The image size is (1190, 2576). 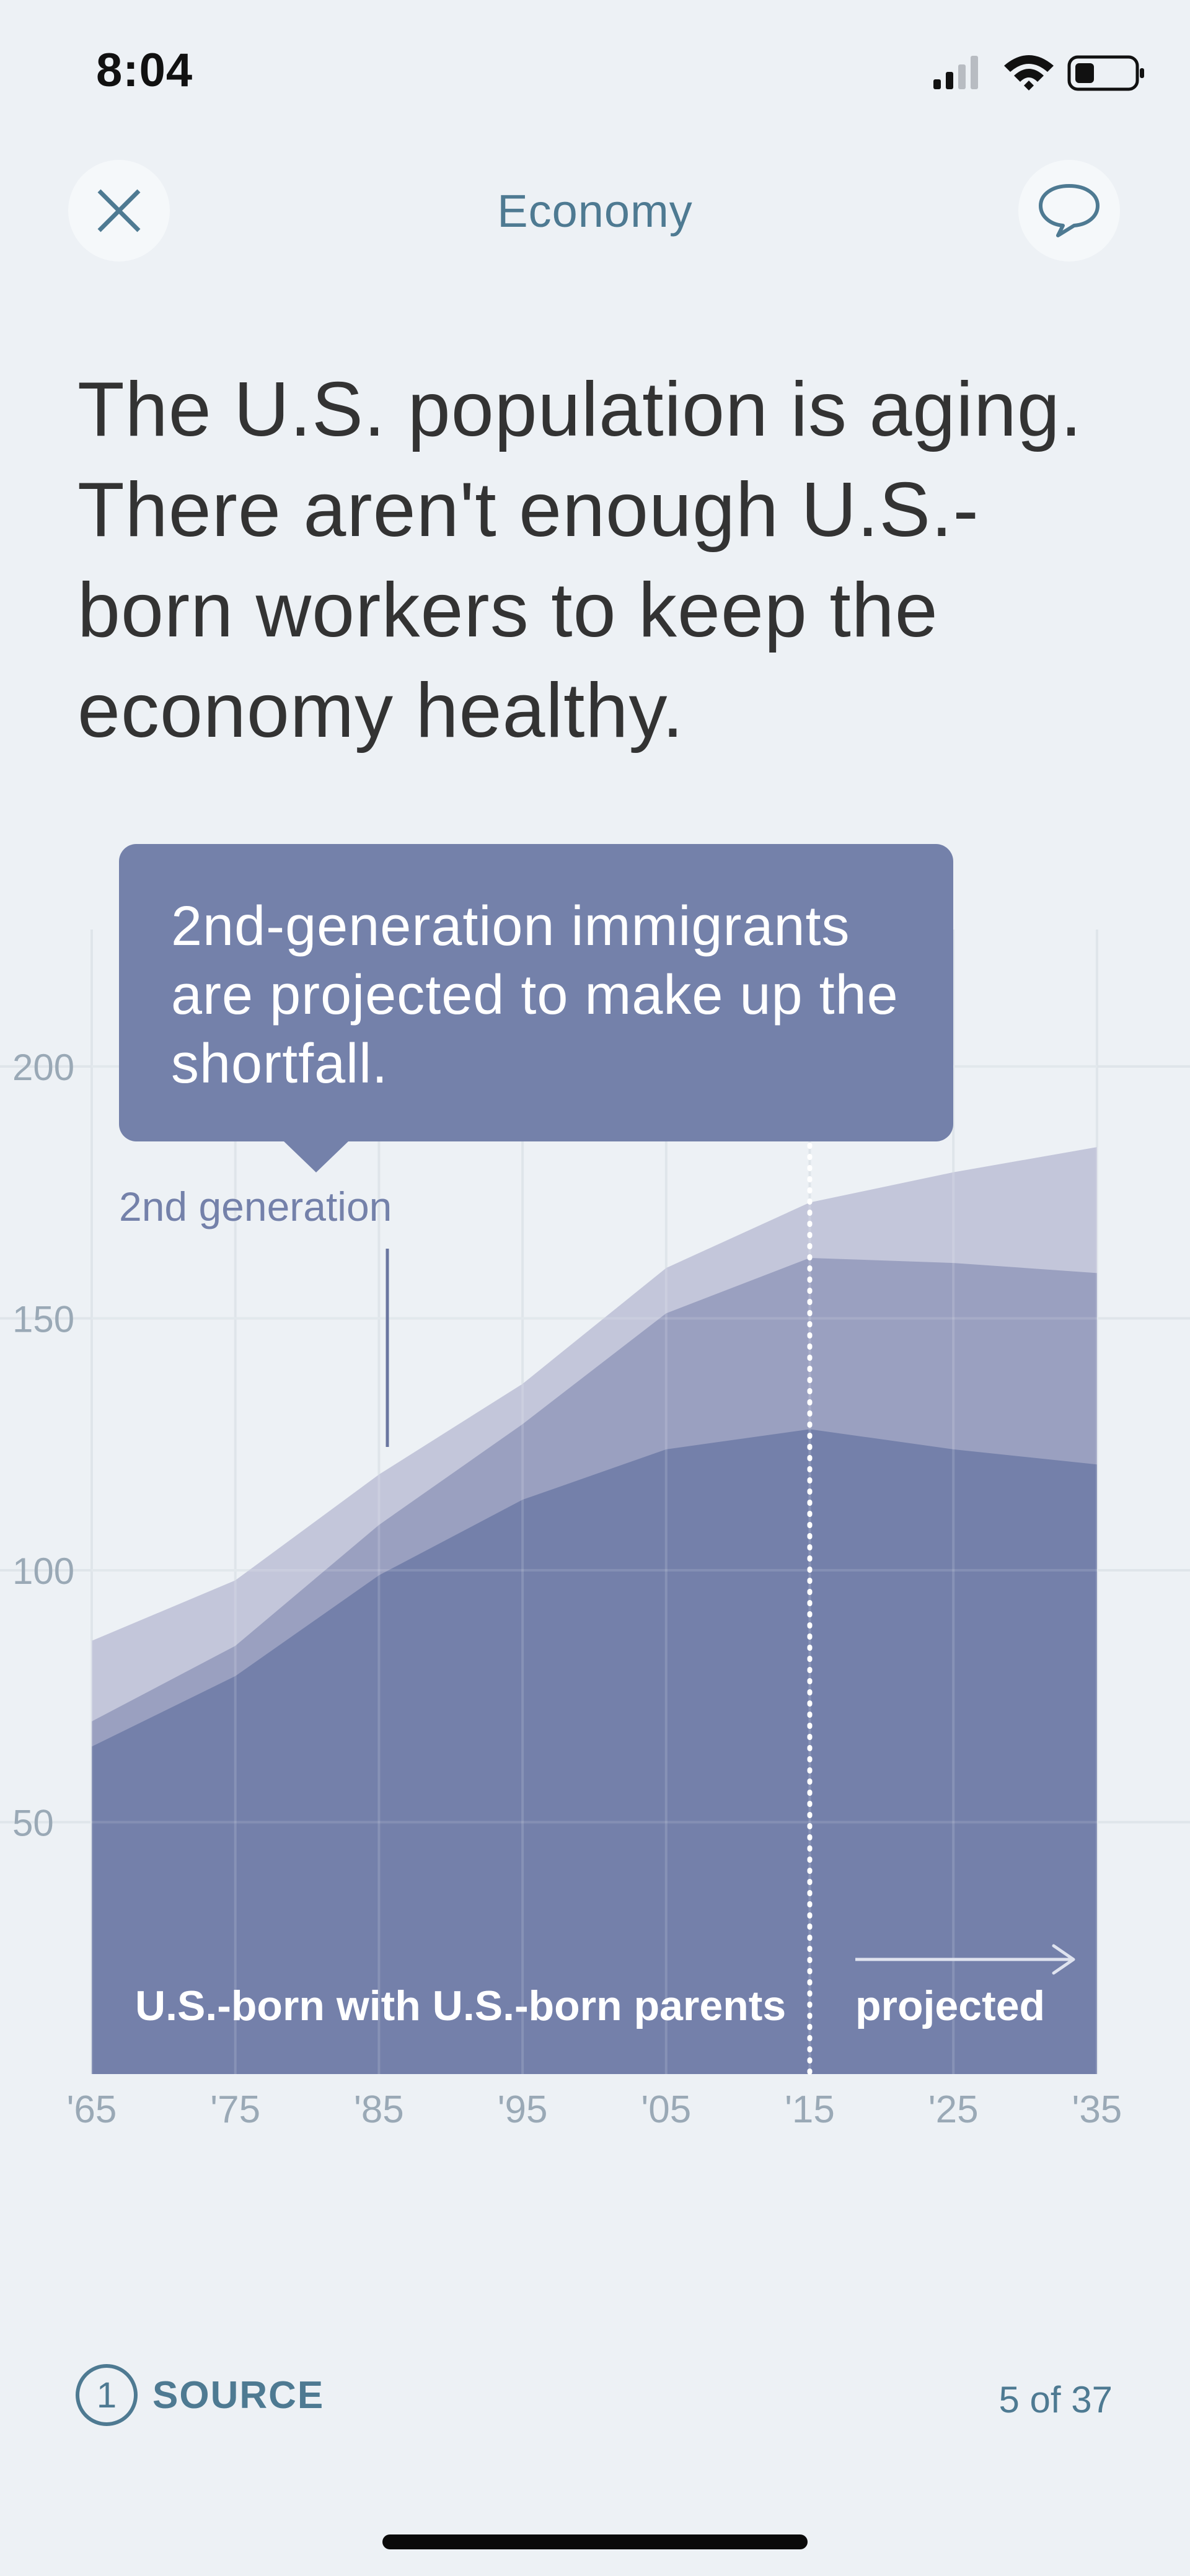 I want to click on close-button, so click(x=119, y=211).